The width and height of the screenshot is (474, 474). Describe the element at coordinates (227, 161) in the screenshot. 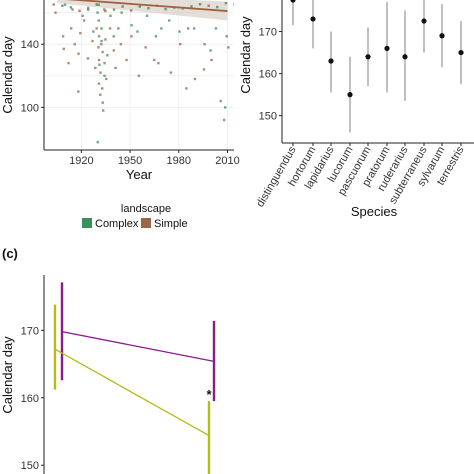

I see `panel-a-x-tick-label: 2010` at that location.